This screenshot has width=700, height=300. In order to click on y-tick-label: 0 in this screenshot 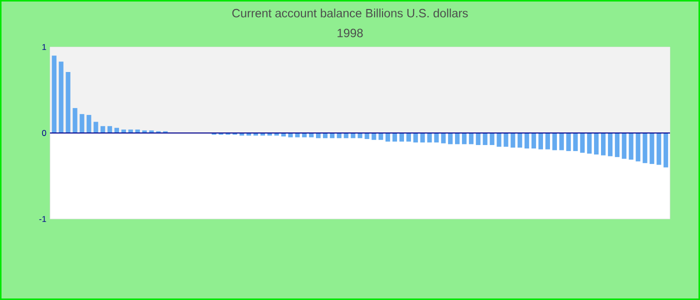, I will do `click(44, 133)`.